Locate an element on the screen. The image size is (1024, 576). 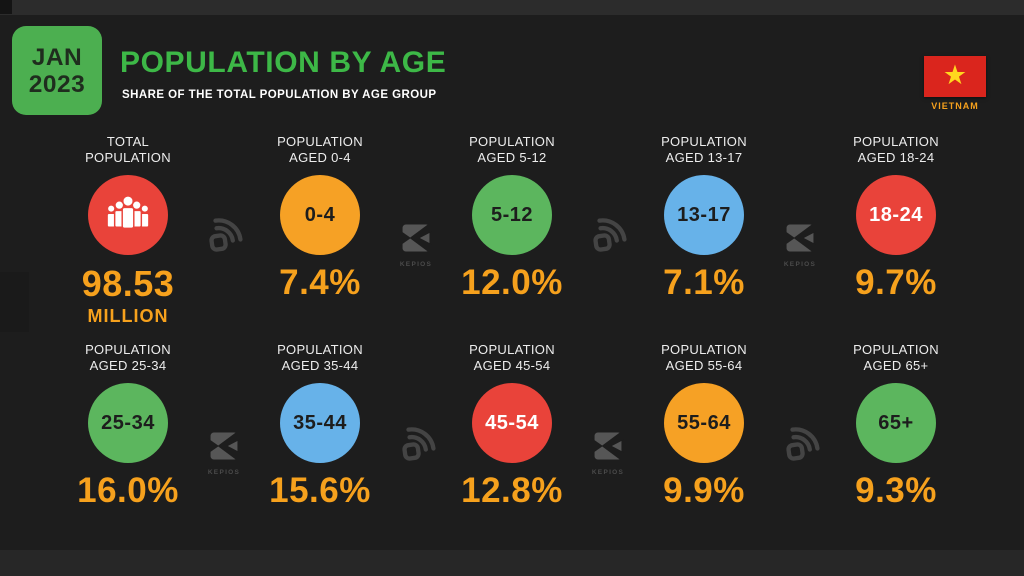
people-group-icon is located at coordinates (128, 212).